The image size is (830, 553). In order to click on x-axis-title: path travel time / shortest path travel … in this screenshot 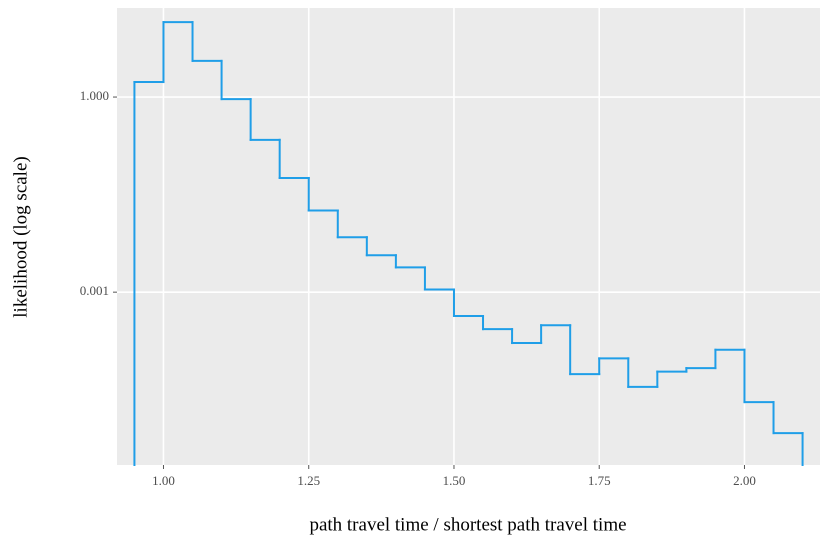, I will do `click(467, 524)`.